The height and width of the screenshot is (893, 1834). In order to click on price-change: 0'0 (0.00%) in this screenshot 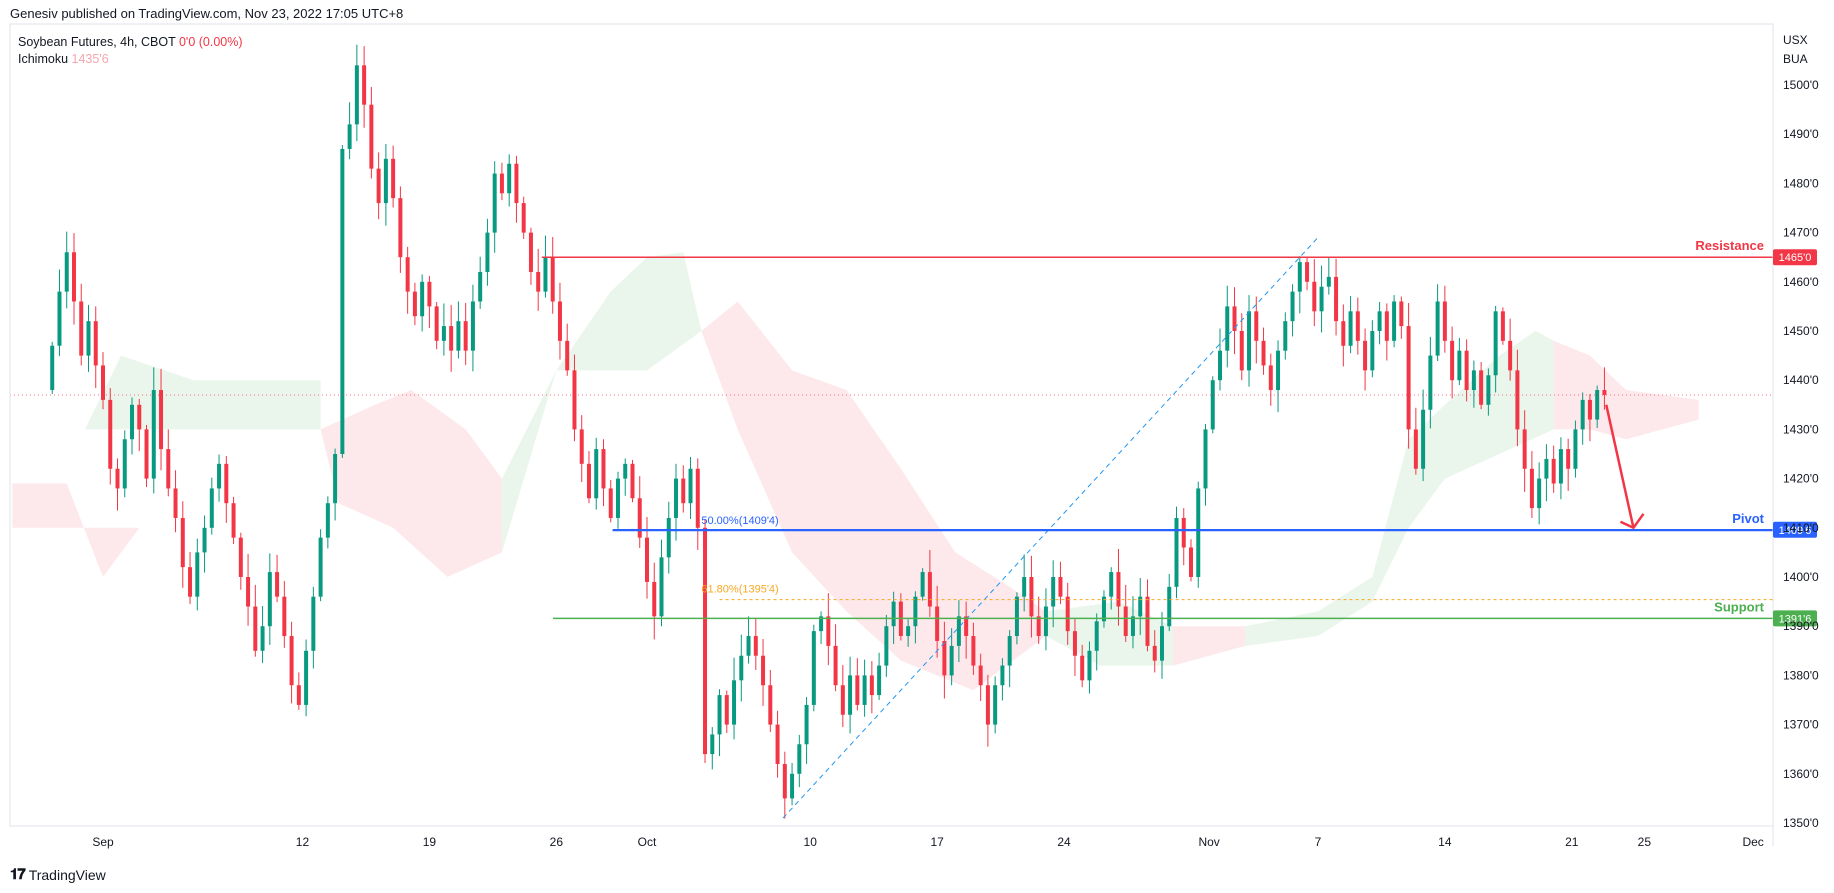, I will do `click(210, 42)`.